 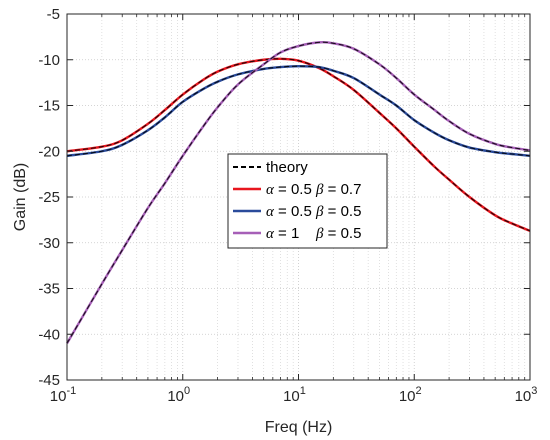 What do you see at coordinates (313, 211) in the screenshot?
I see `legend-blue-label: α = 0.5 β = 0.5` at bounding box center [313, 211].